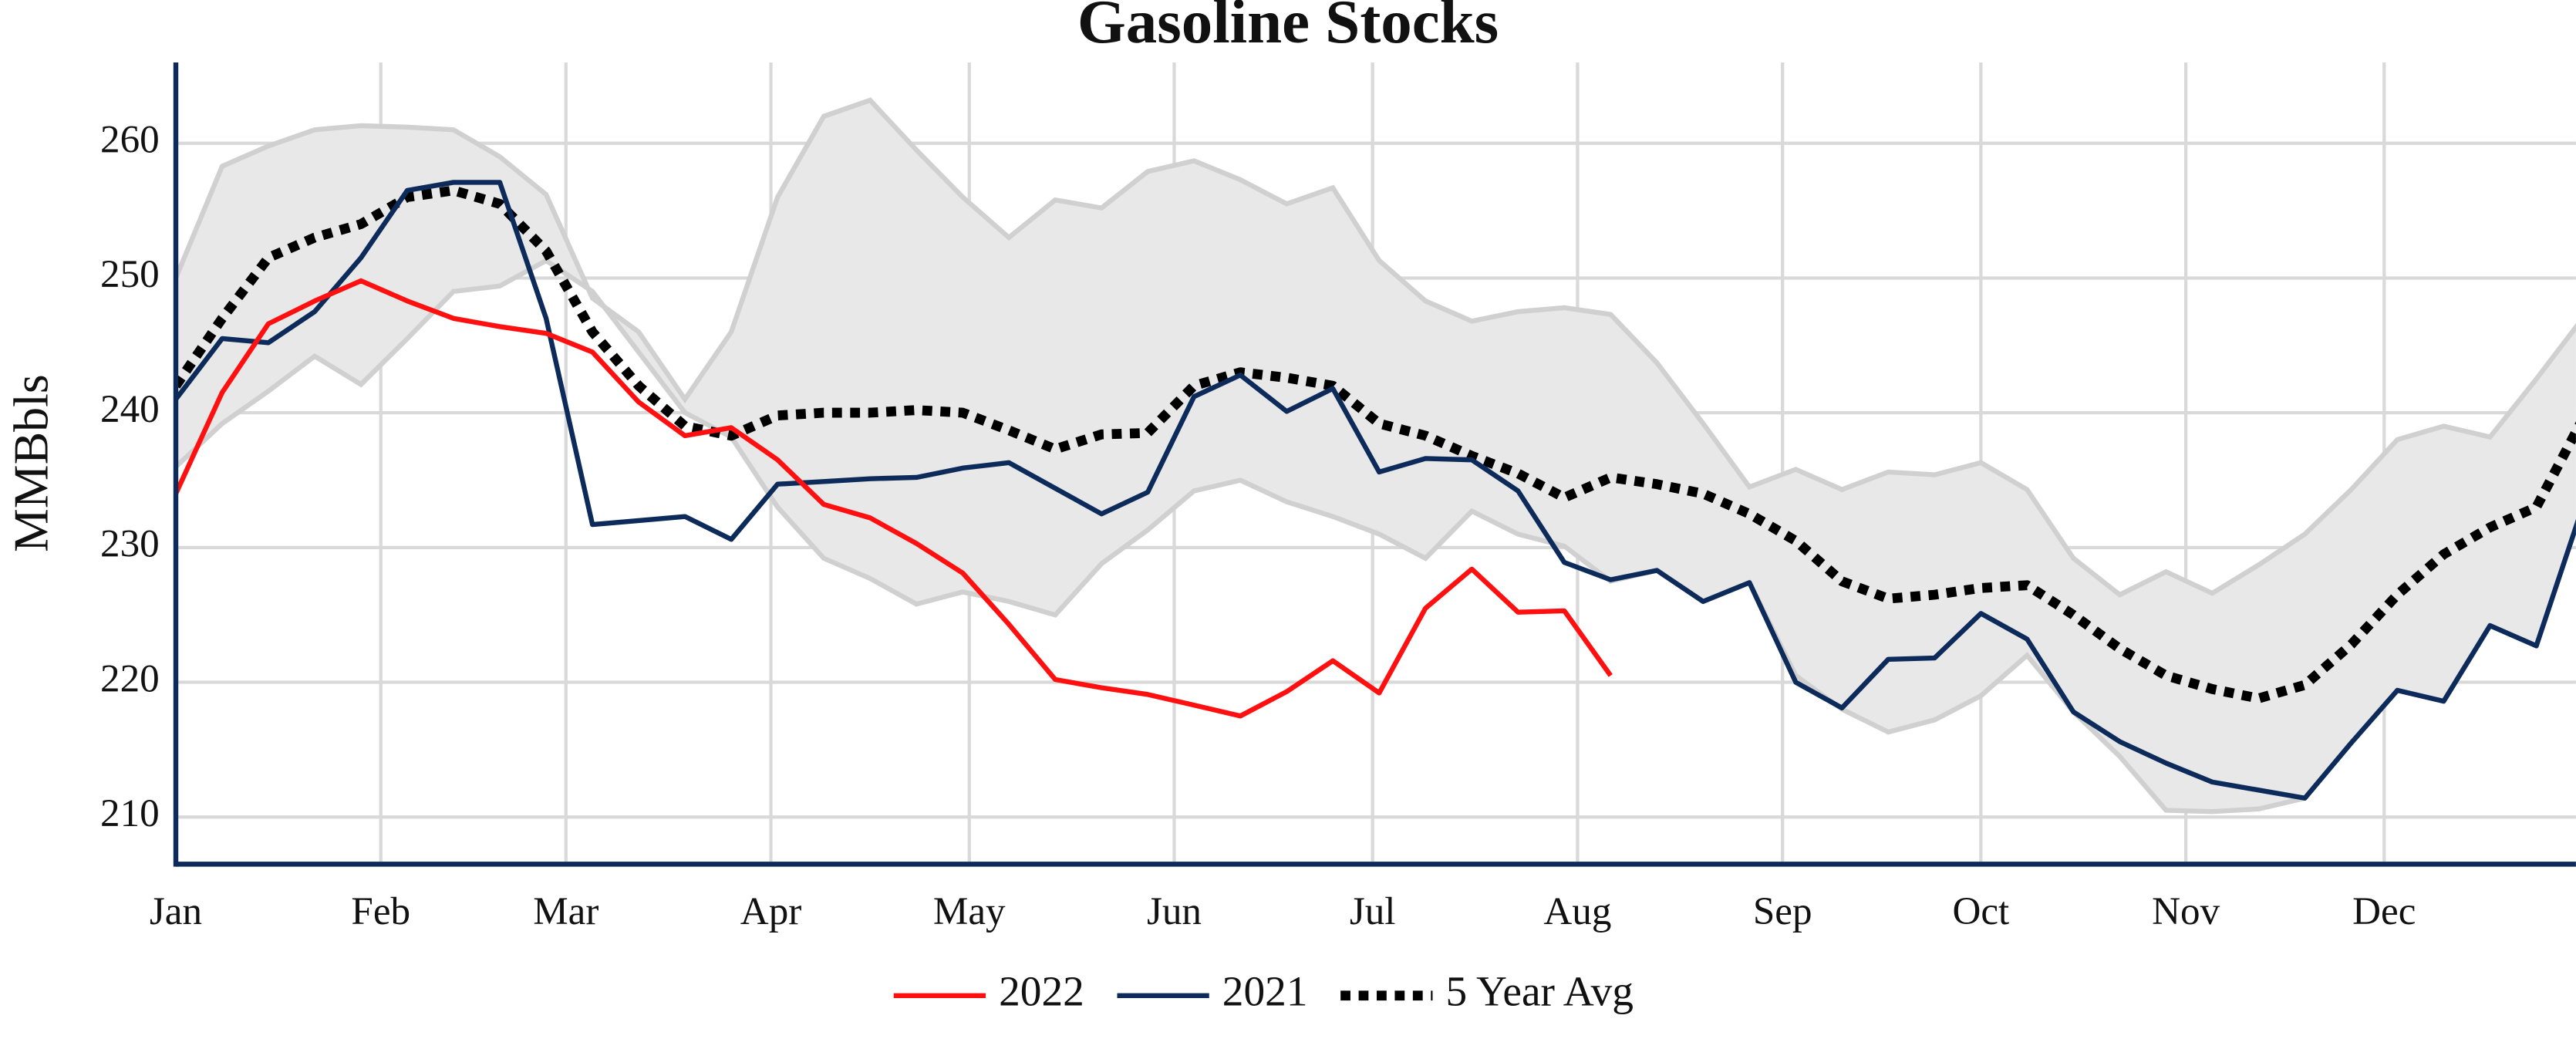 The width and height of the screenshot is (2576, 1049). Describe the element at coordinates (770, 911) in the screenshot. I see `x-tick-label: Apr` at that location.